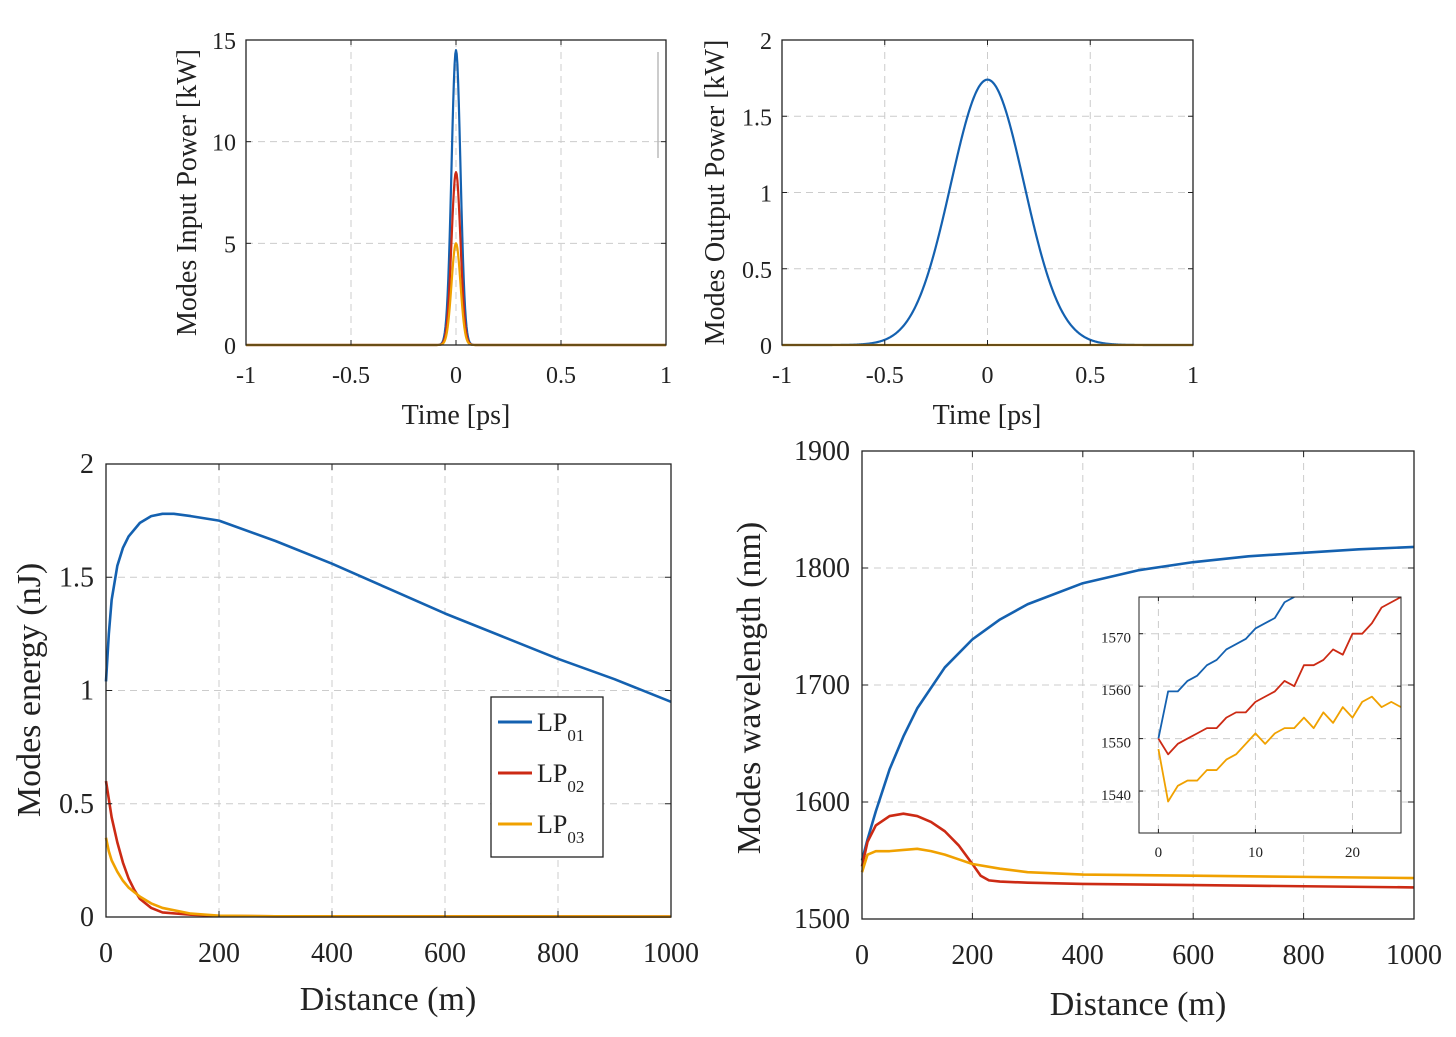 This screenshot has width=1456, height=1037. What do you see at coordinates (224, 144) in the screenshot?
I see `y-tick-label: 10` at bounding box center [224, 144].